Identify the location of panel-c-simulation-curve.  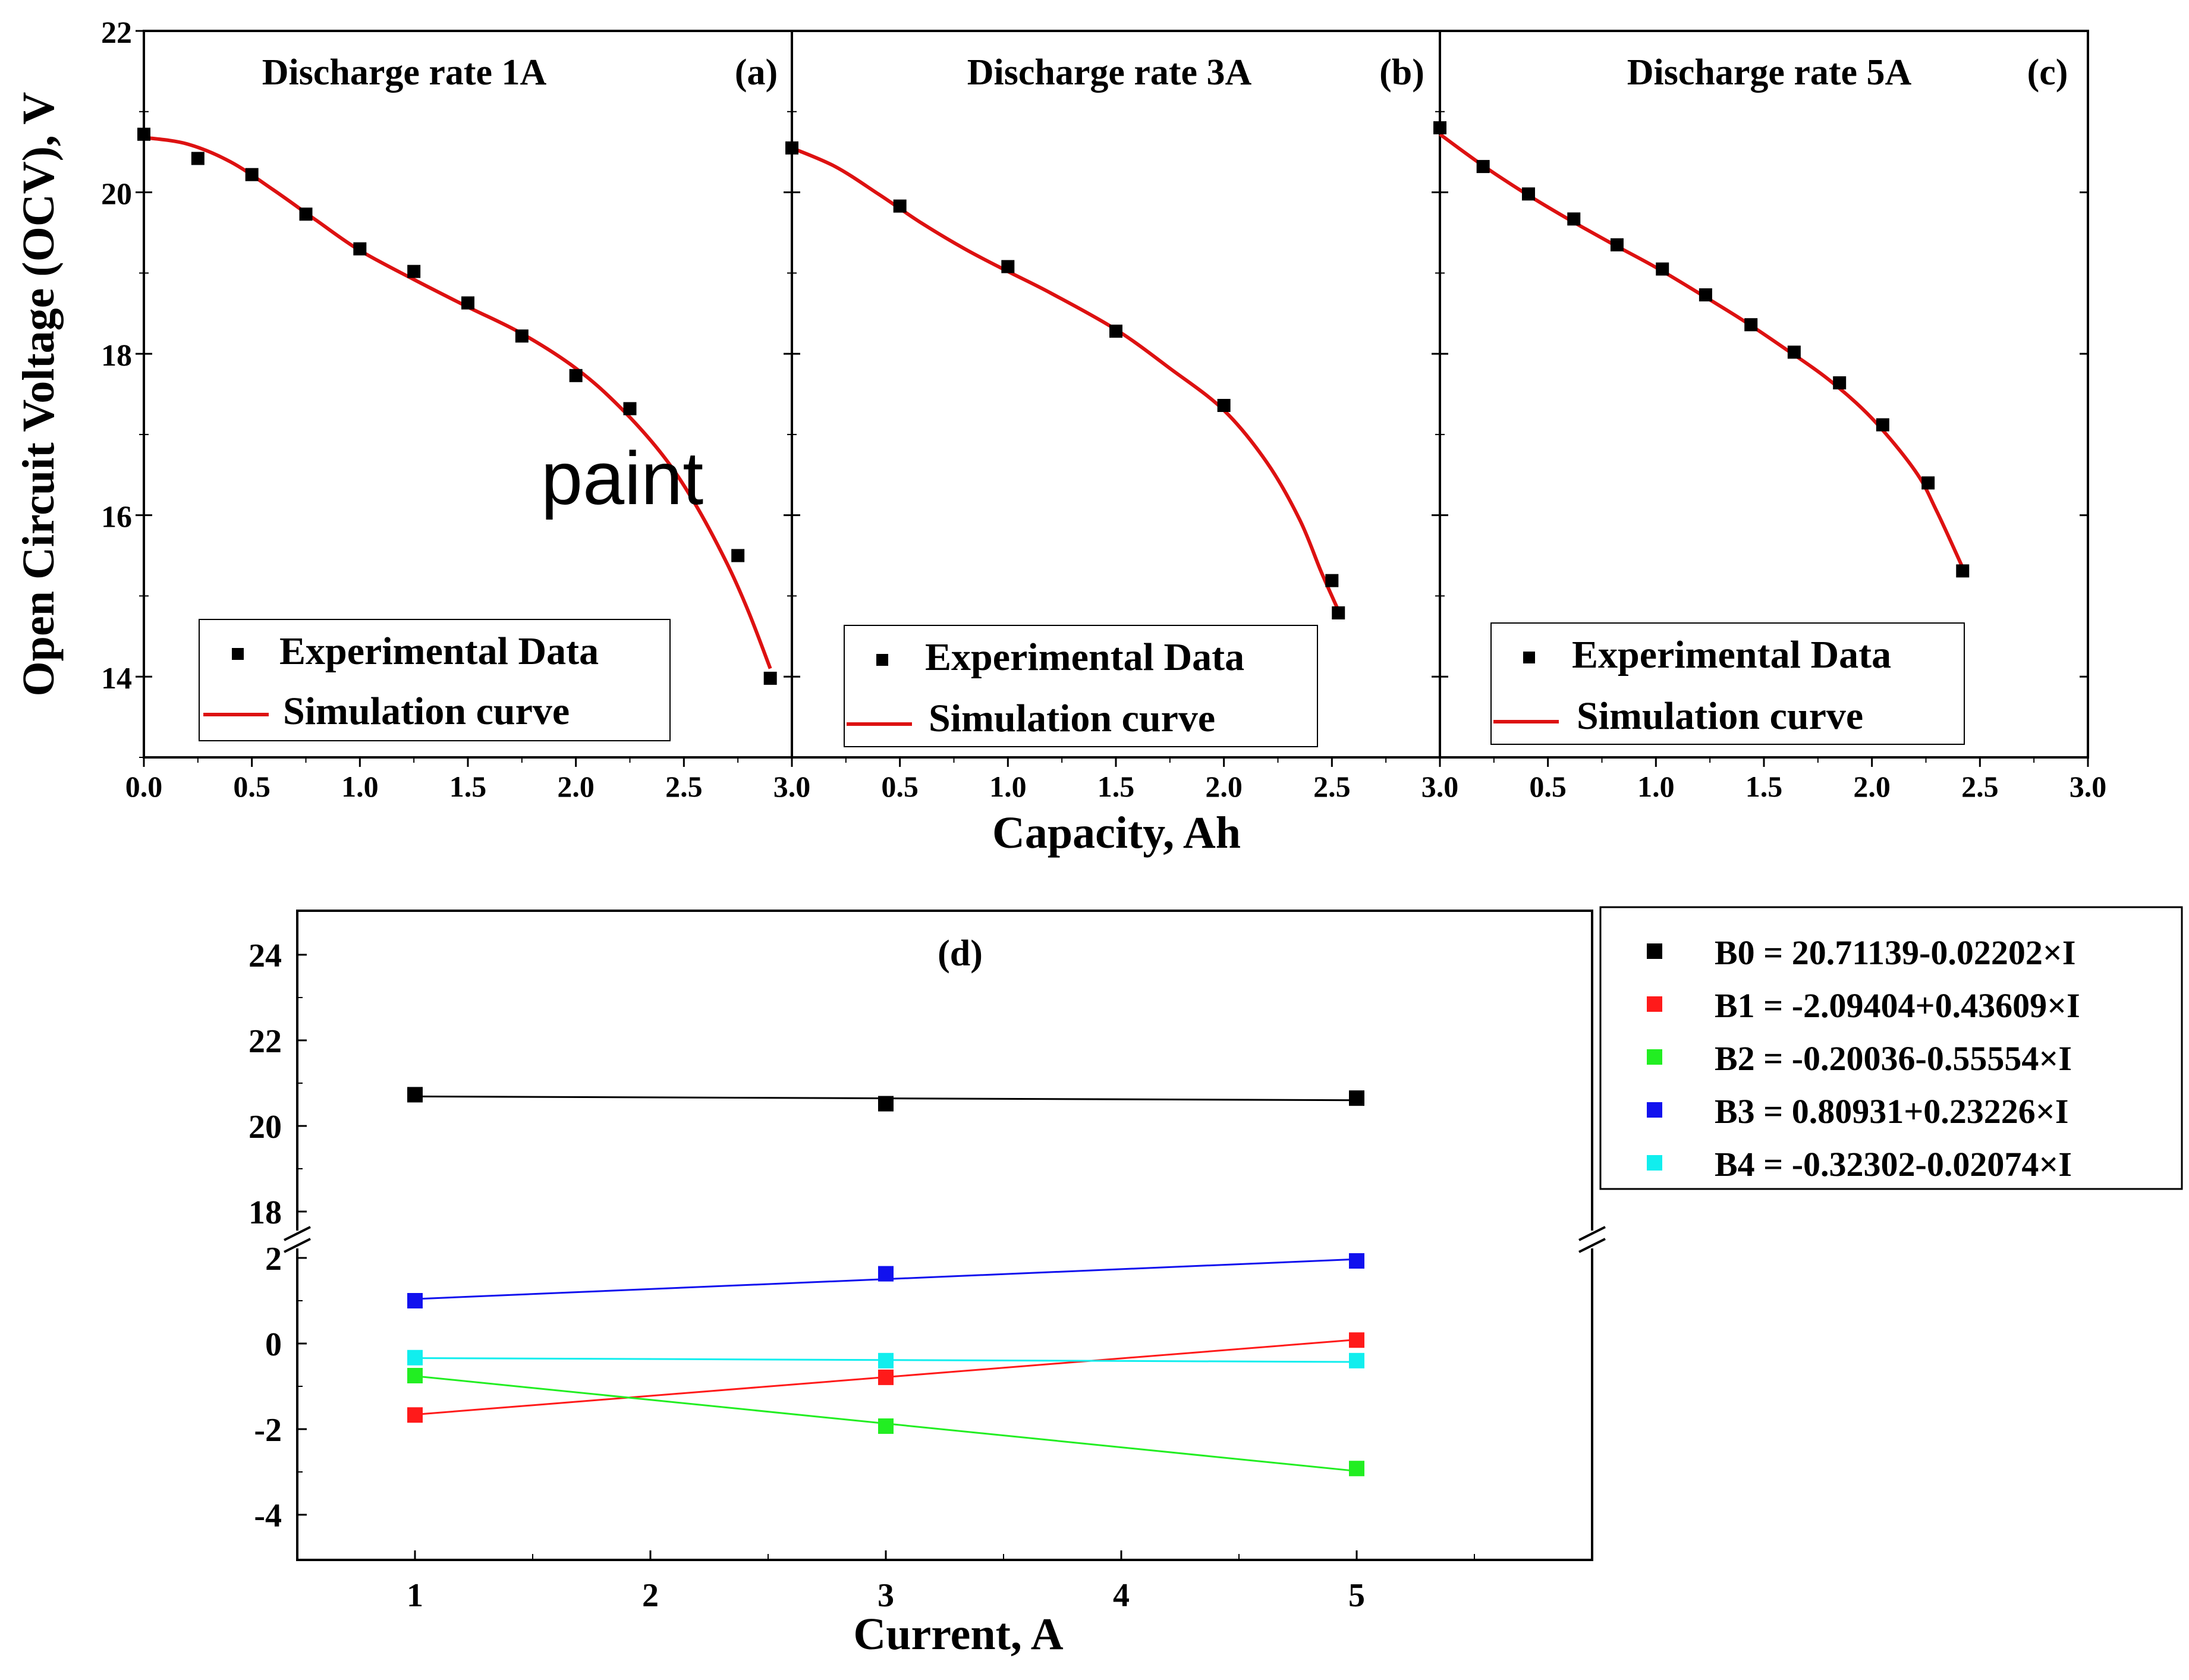
(1702, 351).